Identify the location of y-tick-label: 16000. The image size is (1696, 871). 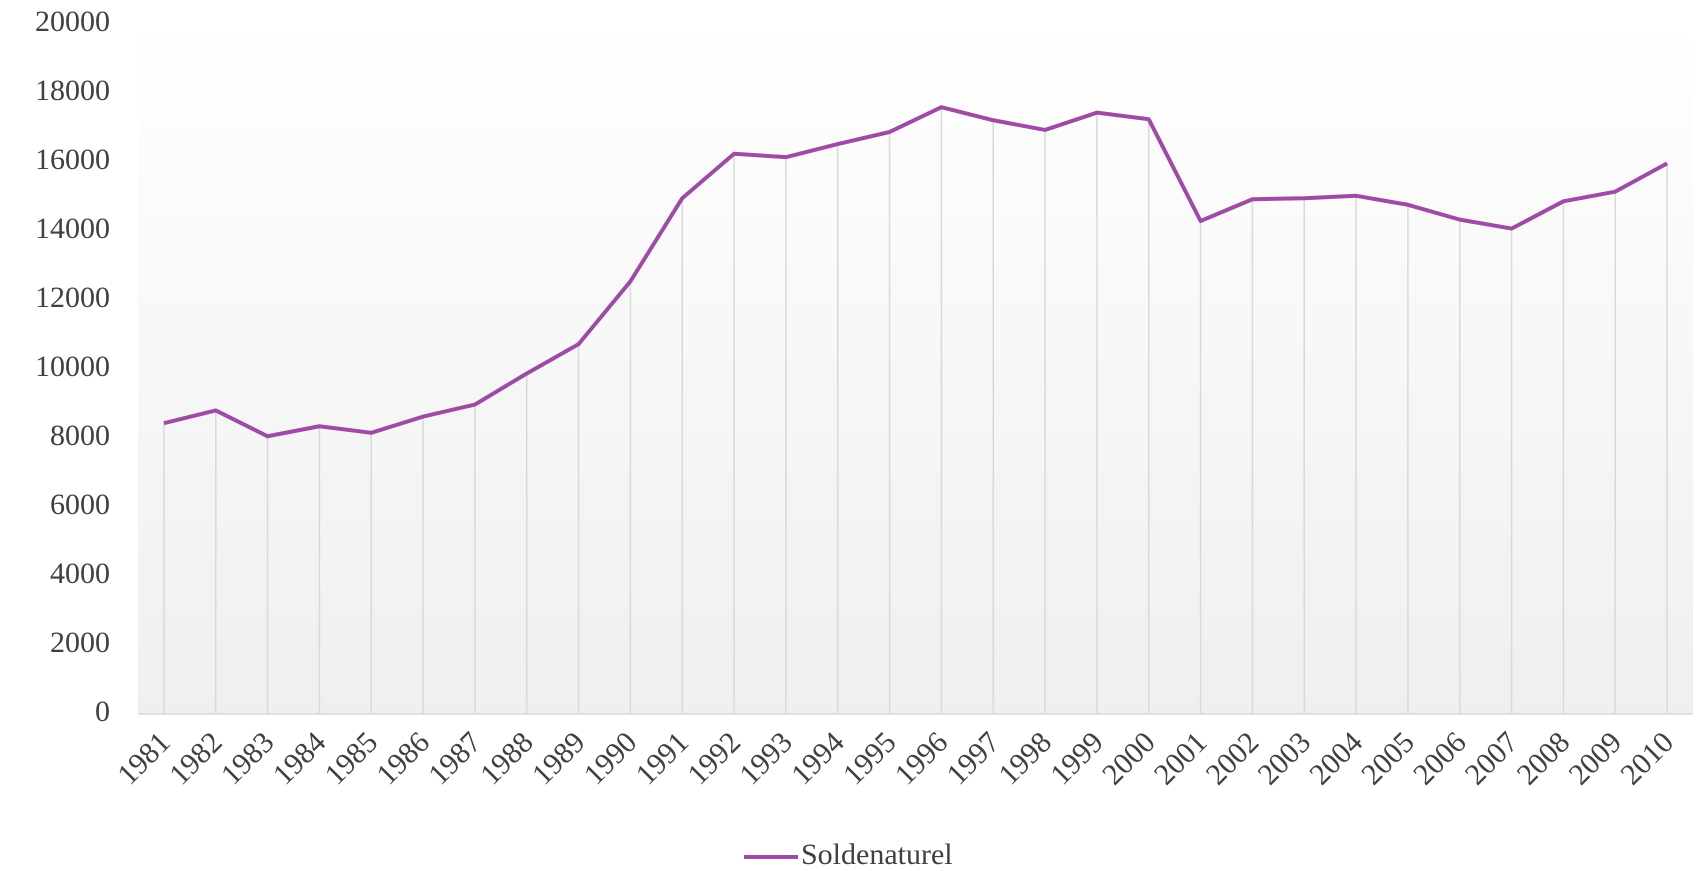
(72, 159).